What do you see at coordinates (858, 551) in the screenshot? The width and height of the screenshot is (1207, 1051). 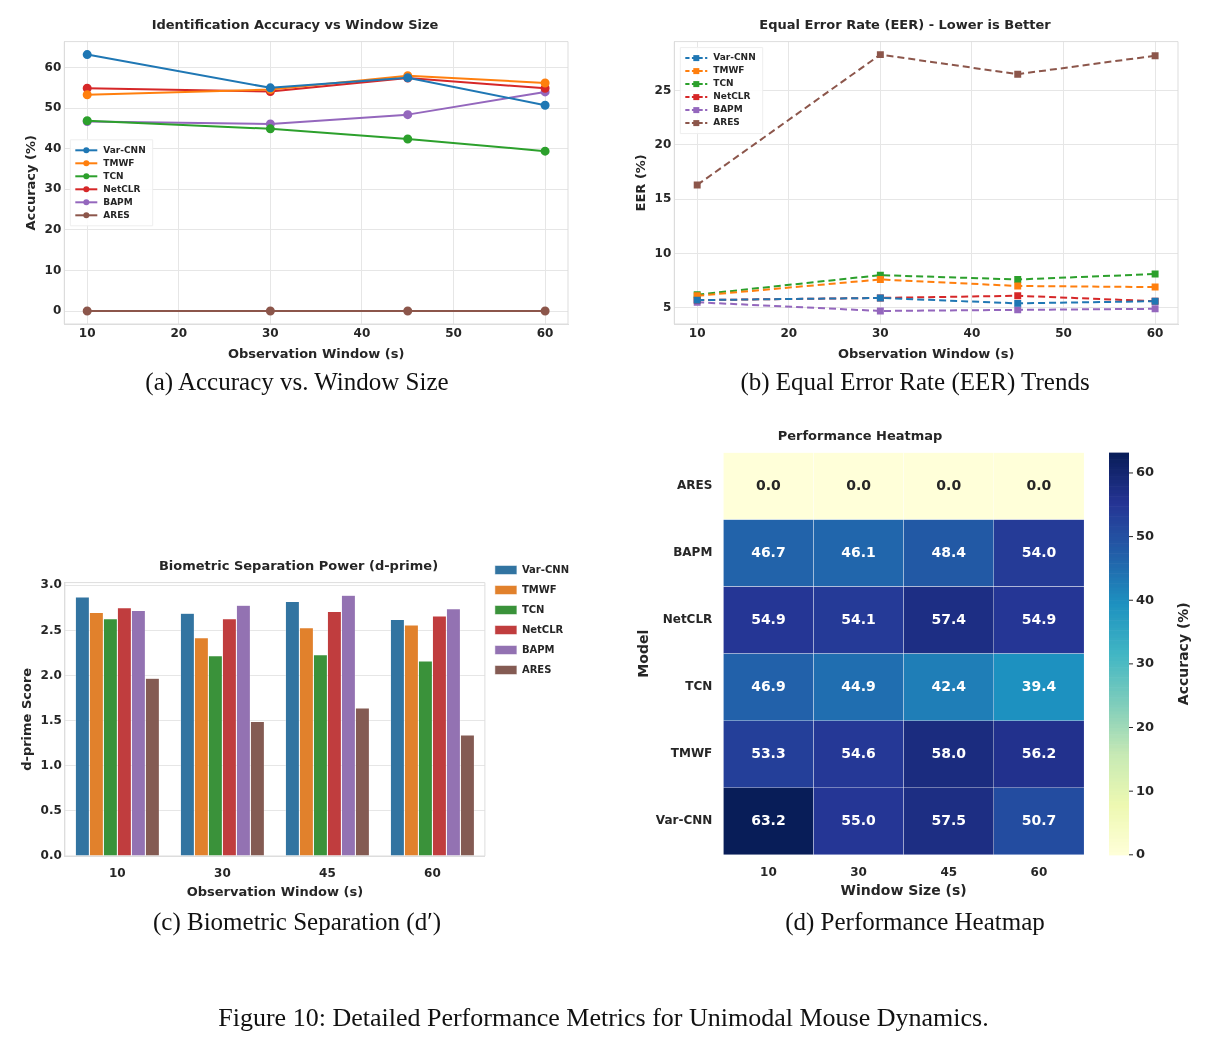 I see `data-label: 46.1` at bounding box center [858, 551].